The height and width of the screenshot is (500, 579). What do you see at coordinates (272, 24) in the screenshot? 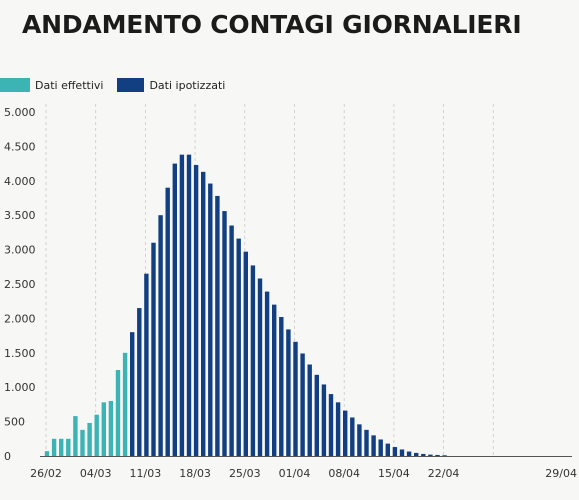
I see `chart-title: ANDAMENTO CONTAGI GIORNALIERI` at bounding box center [272, 24].